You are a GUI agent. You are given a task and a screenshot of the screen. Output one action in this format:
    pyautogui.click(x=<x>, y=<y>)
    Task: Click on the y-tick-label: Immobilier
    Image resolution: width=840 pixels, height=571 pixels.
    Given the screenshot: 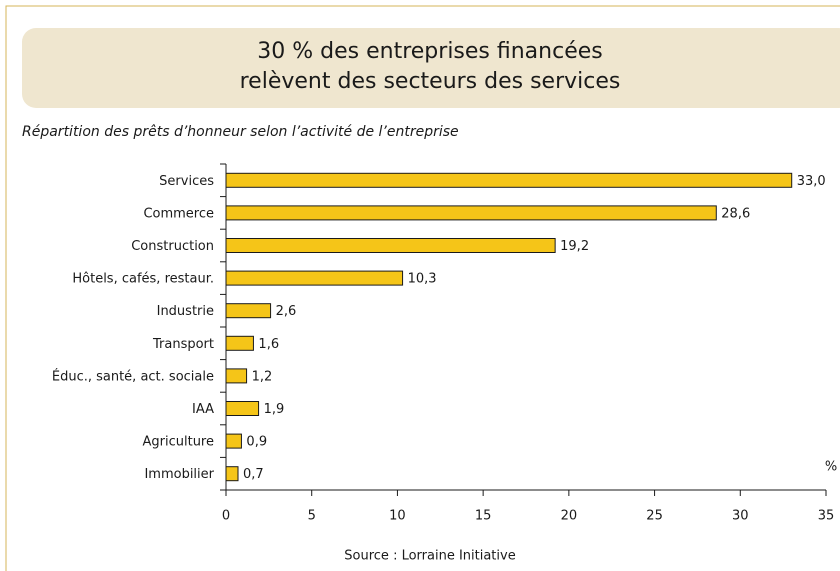 What is the action you would take?
    pyautogui.click(x=179, y=474)
    